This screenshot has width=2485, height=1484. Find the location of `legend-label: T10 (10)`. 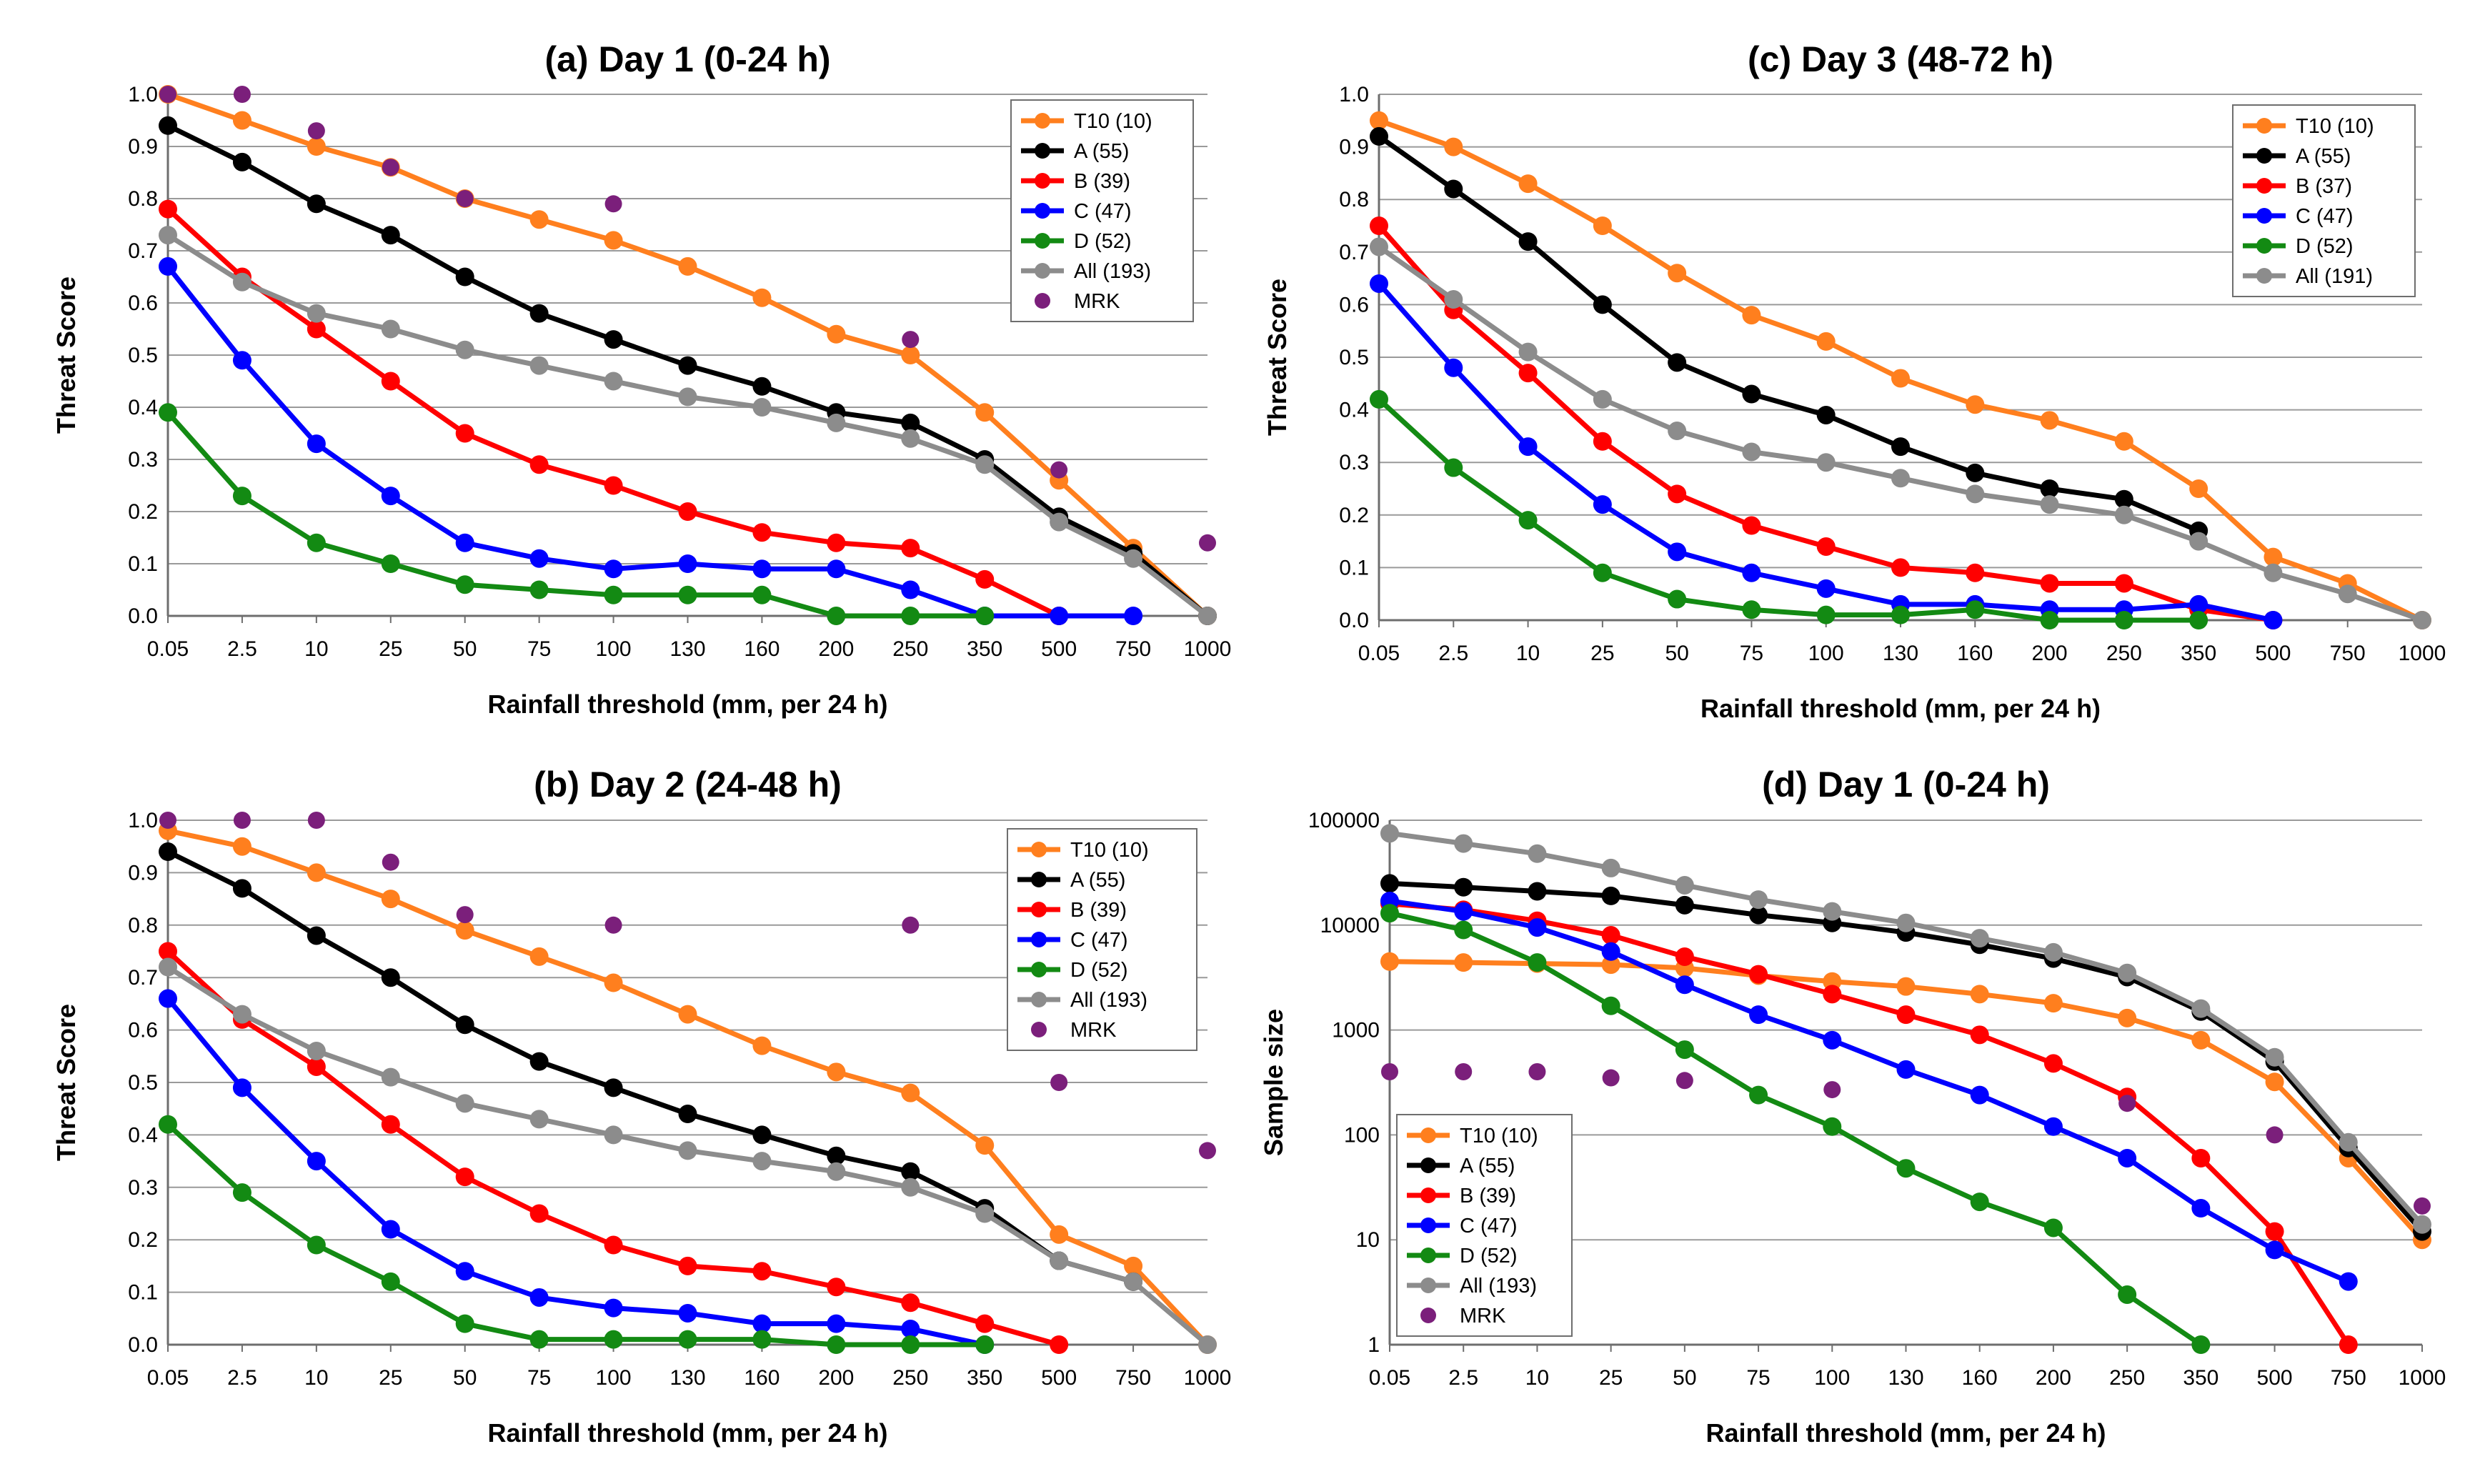

legend-label: T10 (10) is located at coordinates (1113, 122).